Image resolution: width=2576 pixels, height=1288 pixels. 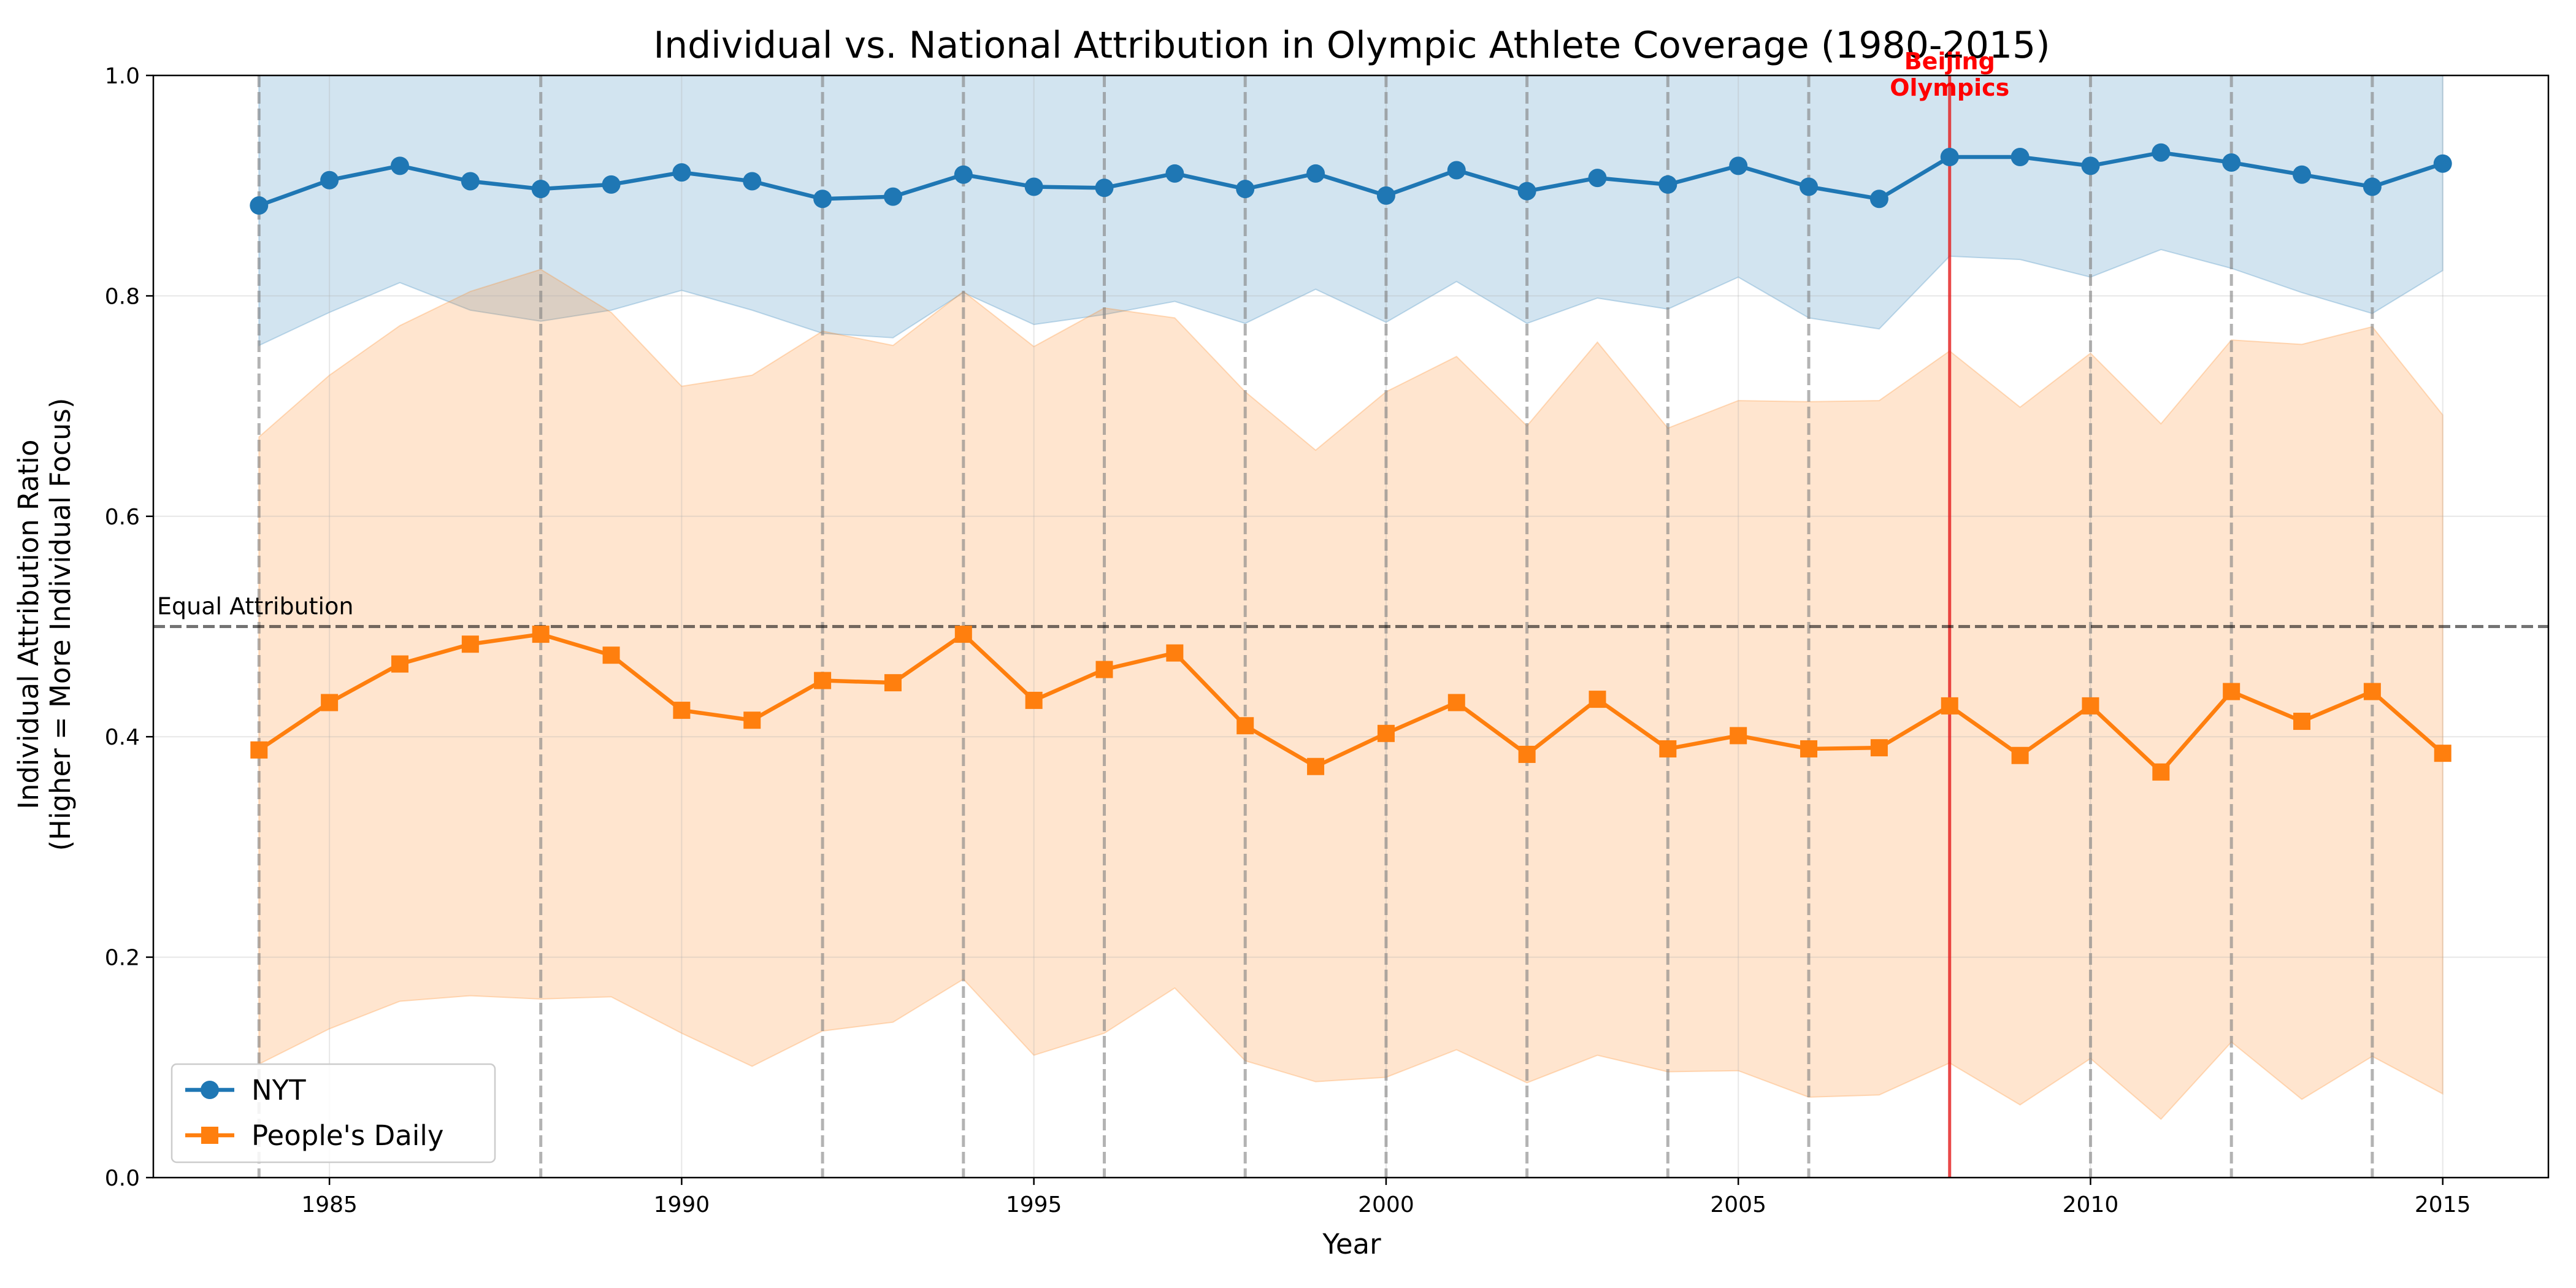 I want to click on beijing-label-line2: Olympics, so click(x=1949, y=87).